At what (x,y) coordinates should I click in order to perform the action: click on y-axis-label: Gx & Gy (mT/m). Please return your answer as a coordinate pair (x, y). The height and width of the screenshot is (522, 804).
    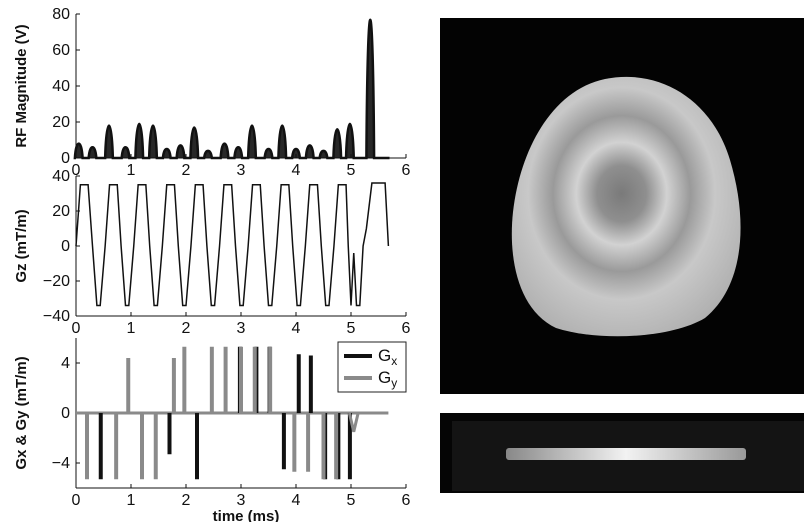
    Looking at the image, I should click on (21, 412).